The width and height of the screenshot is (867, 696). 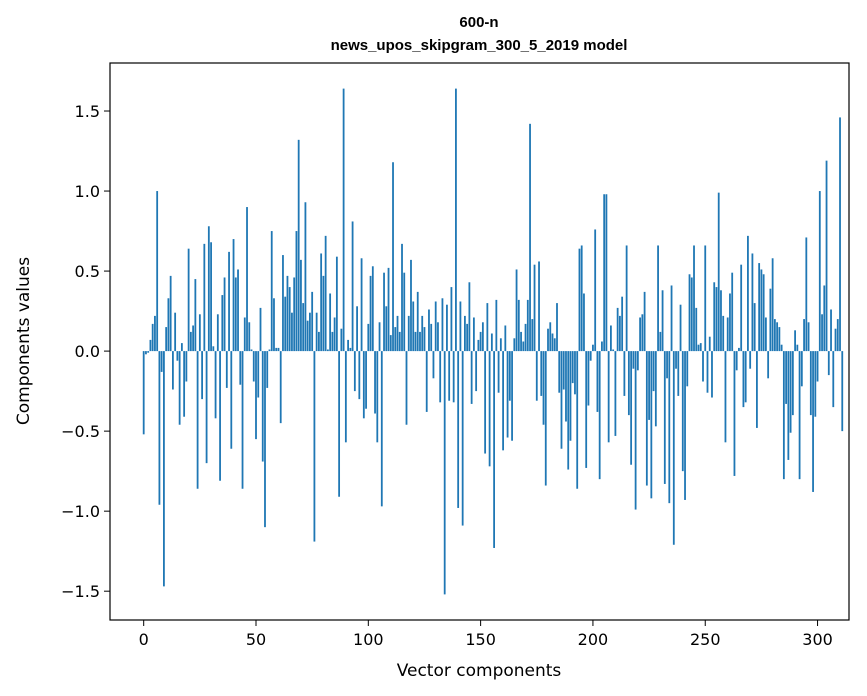 What do you see at coordinates (480, 639) in the screenshot?
I see `x-tick-label: 150` at bounding box center [480, 639].